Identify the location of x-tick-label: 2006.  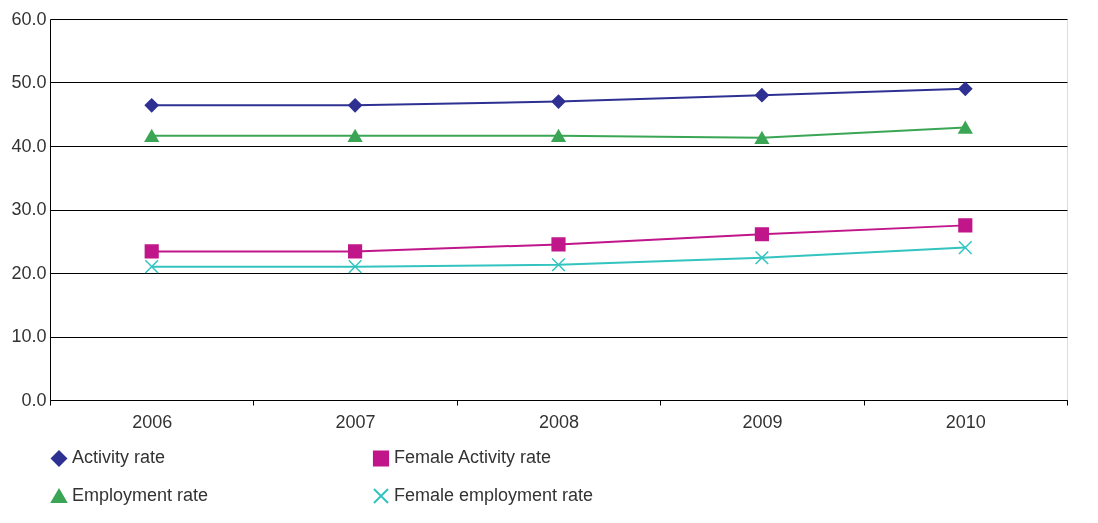
(152, 421).